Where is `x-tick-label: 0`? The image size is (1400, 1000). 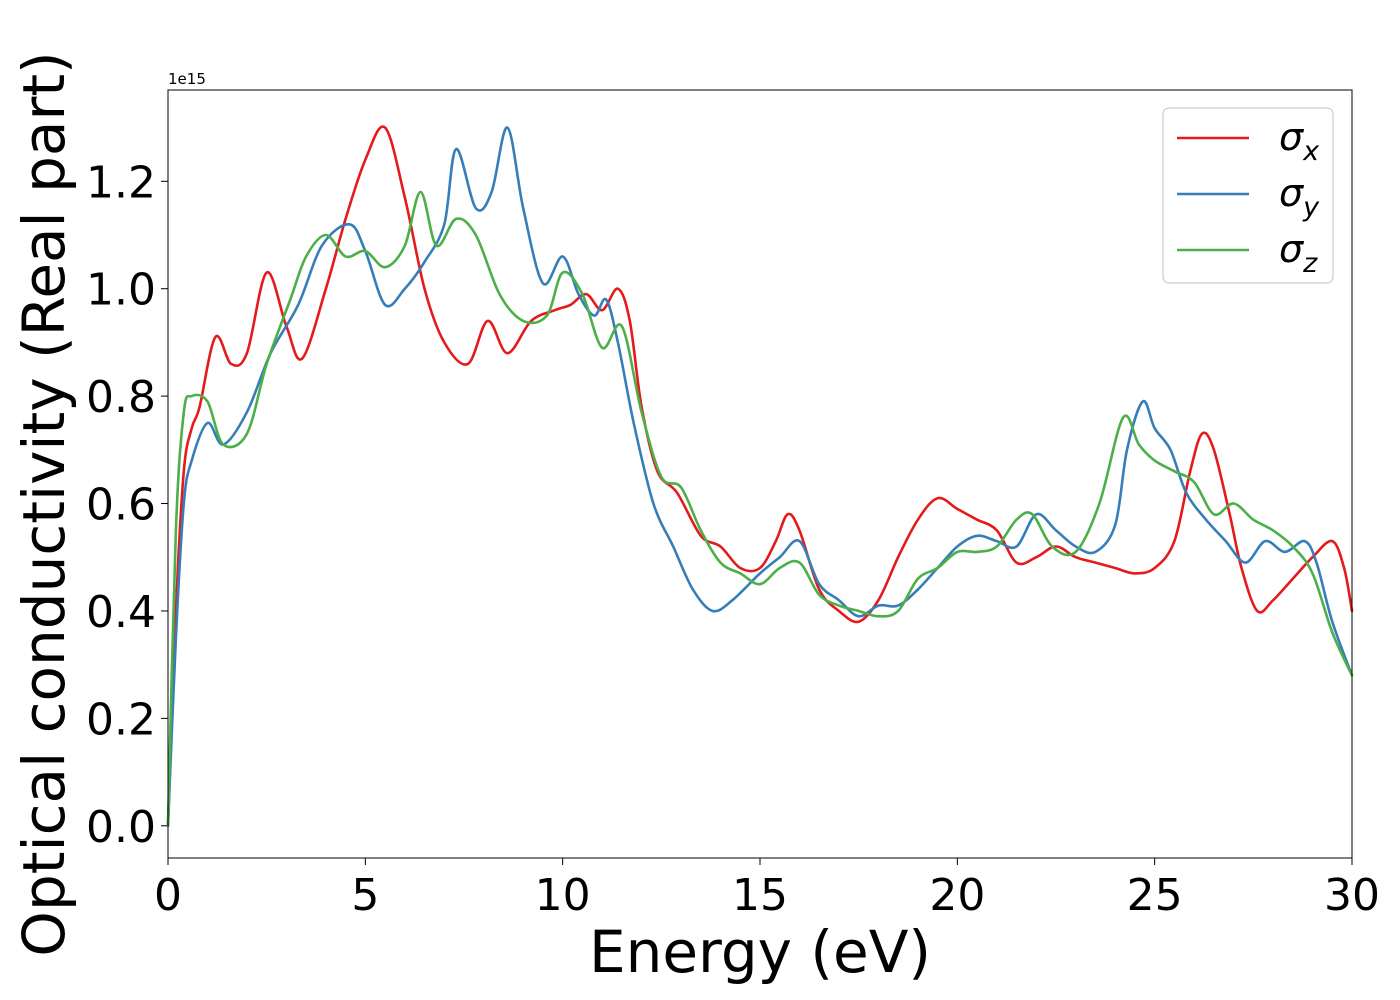
x-tick-label: 0 is located at coordinates (168, 895).